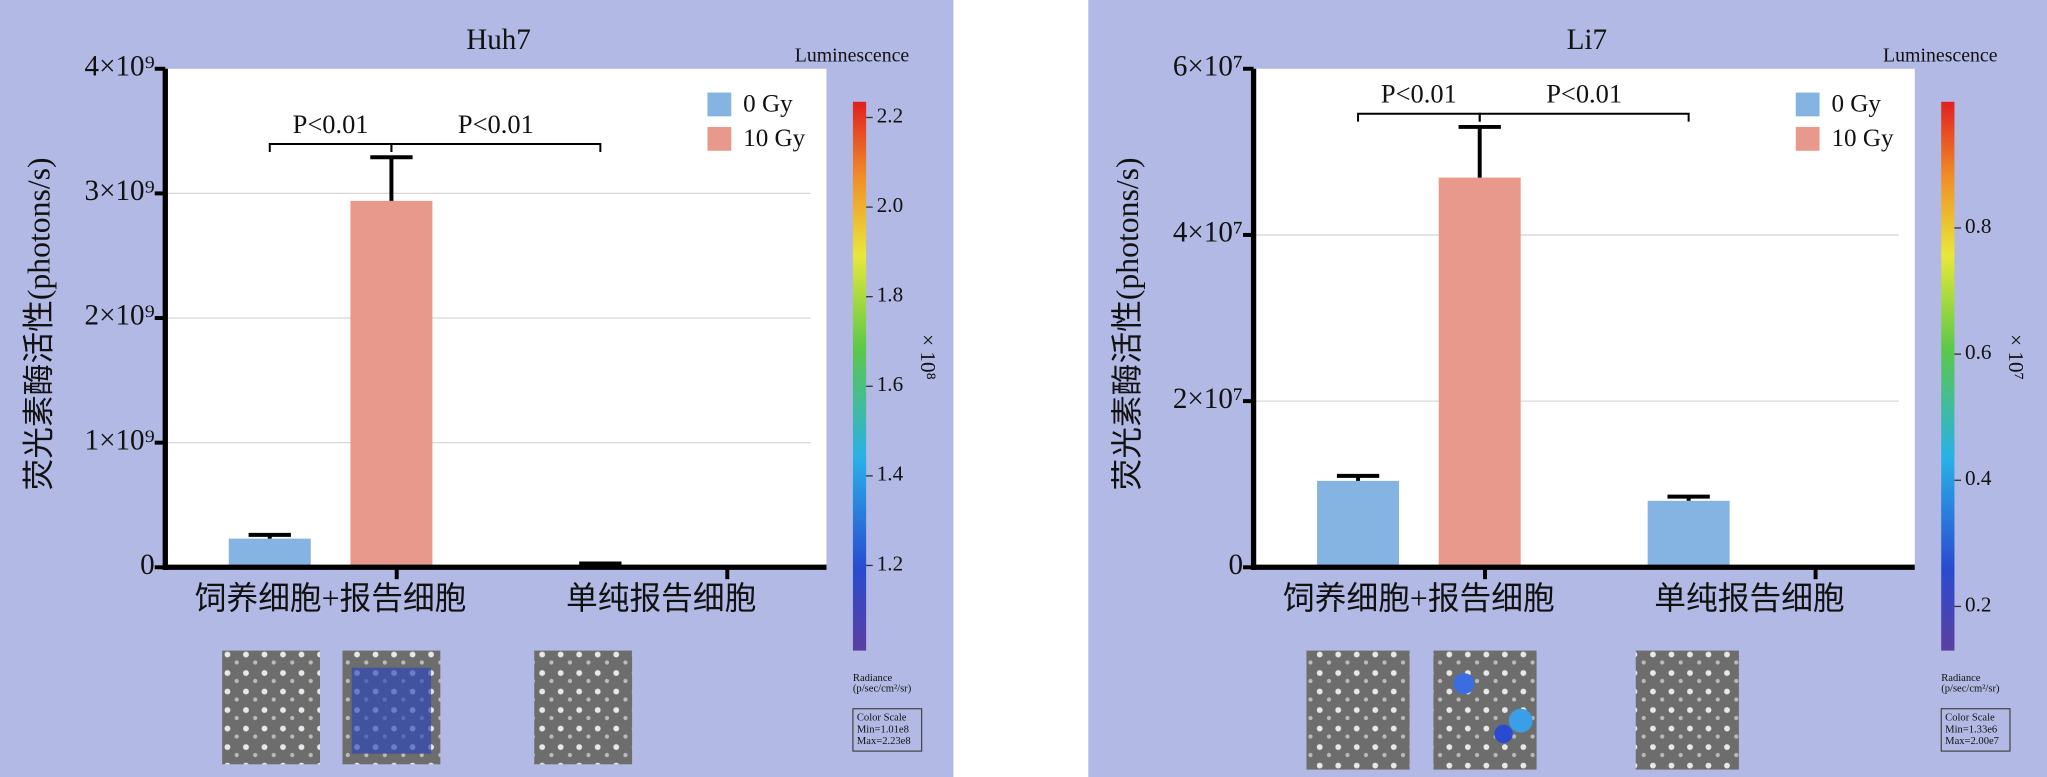  What do you see at coordinates (120, 66) in the screenshot?
I see `y-tick-label: 4×10⁹` at bounding box center [120, 66].